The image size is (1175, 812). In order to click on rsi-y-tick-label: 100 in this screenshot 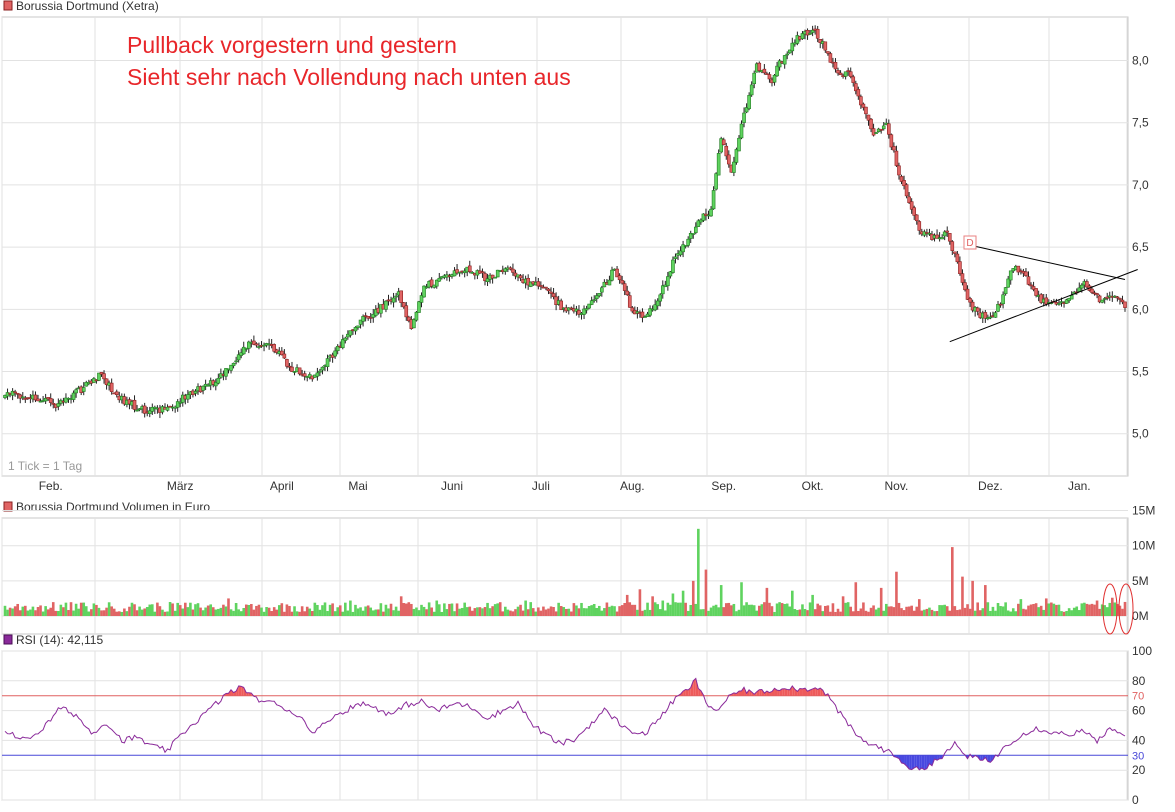, I will do `click(1142, 651)`.